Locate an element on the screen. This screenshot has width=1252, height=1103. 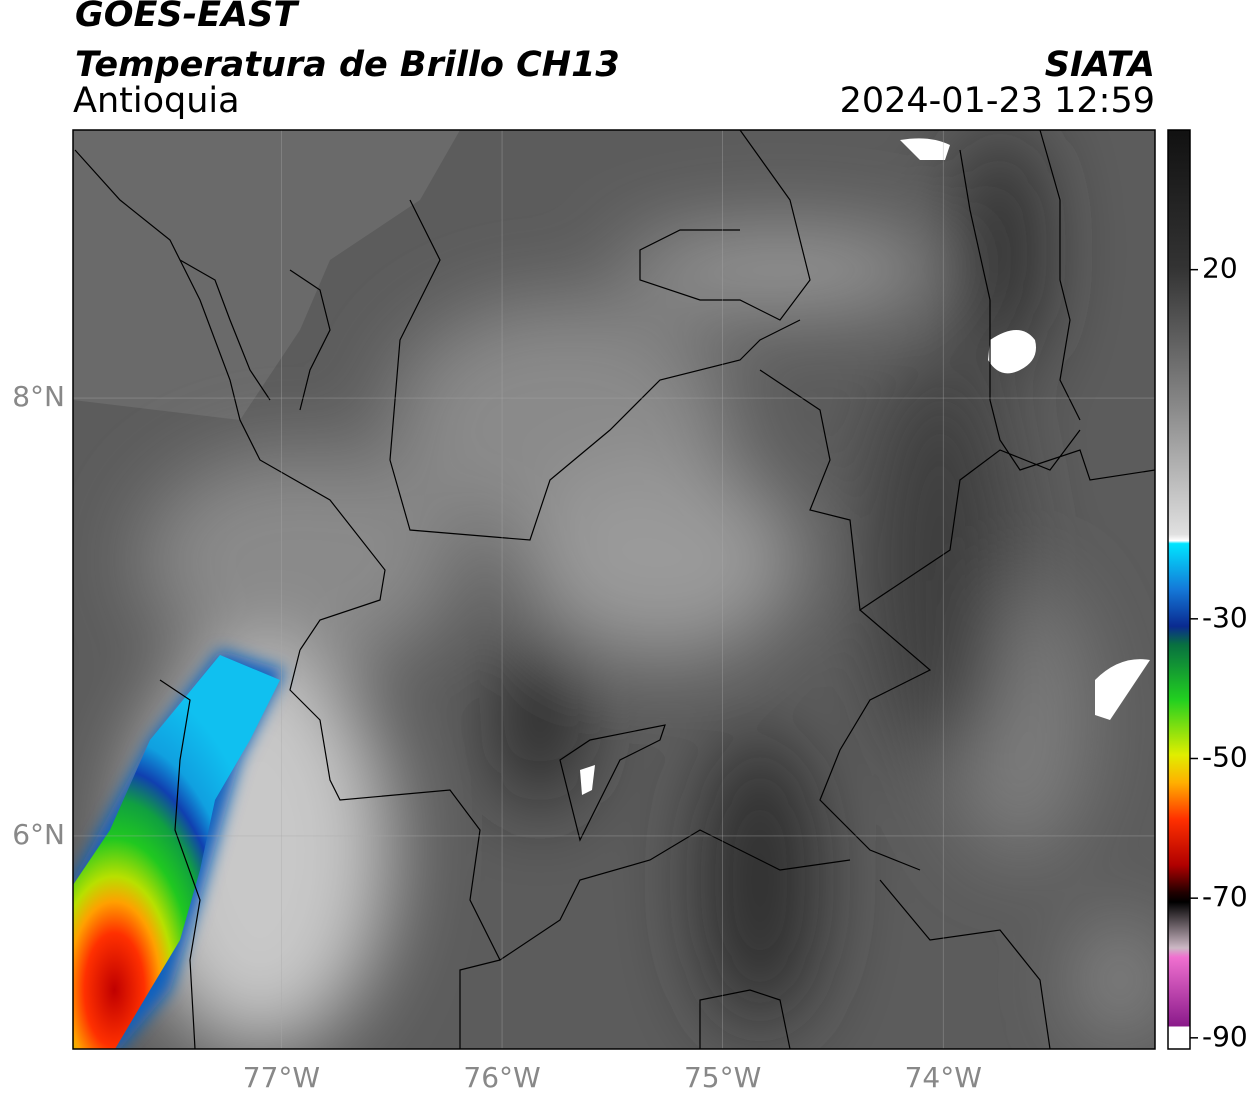
x-tick-label: 76°W is located at coordinates (501, 1077).